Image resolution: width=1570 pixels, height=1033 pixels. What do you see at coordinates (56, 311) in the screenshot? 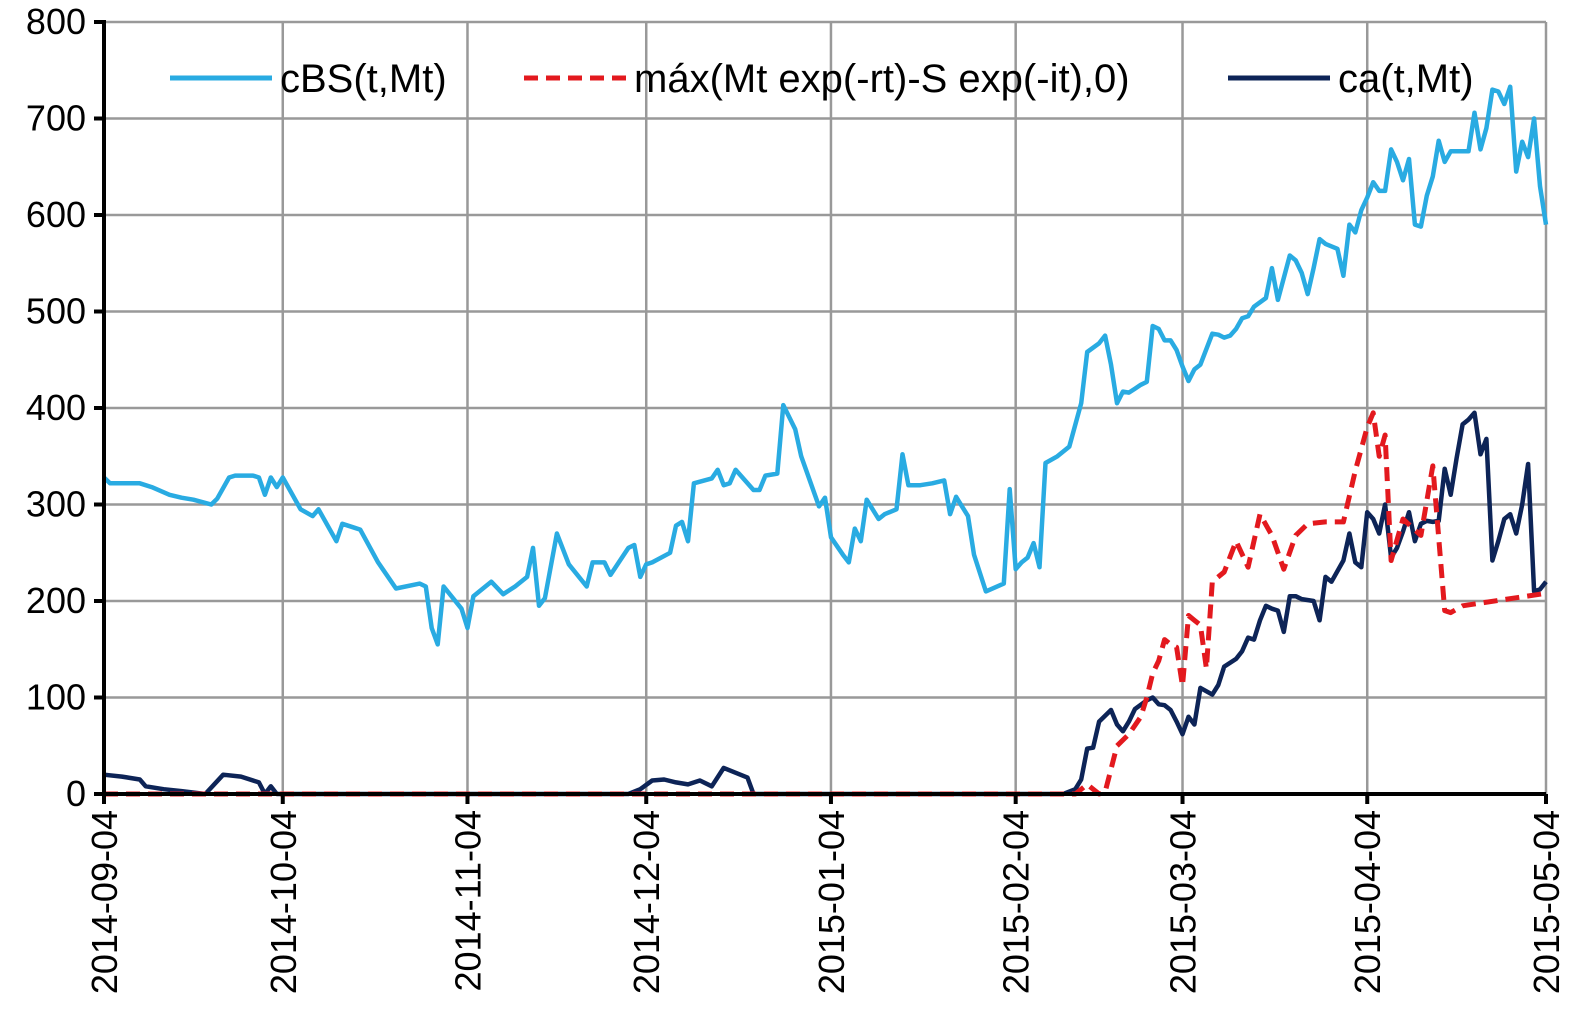
I see `y-tick-label: 500` at bounding box center [56, 311].